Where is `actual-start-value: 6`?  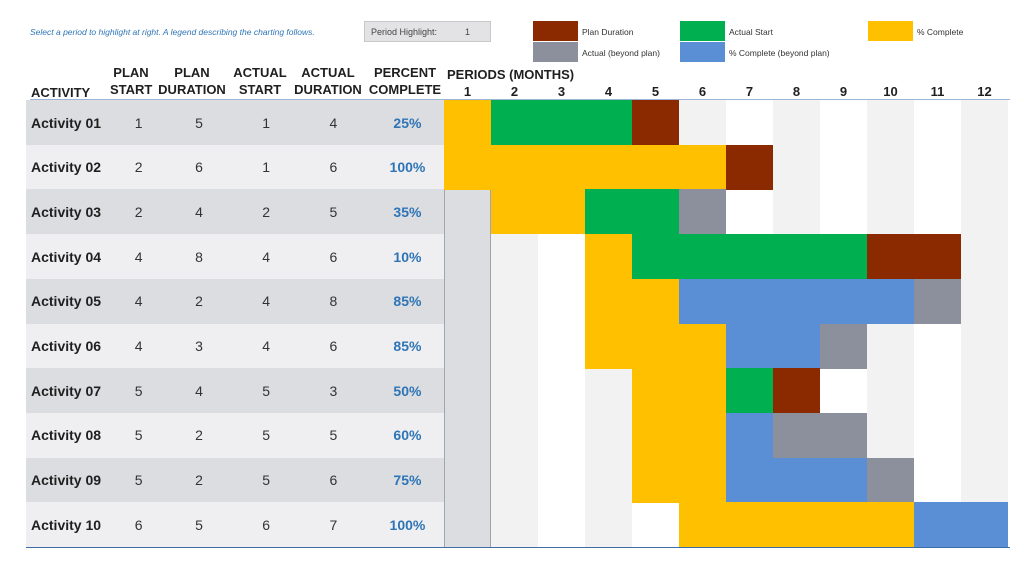
actual-start-value: 6 is located at coordinates (266, 524).